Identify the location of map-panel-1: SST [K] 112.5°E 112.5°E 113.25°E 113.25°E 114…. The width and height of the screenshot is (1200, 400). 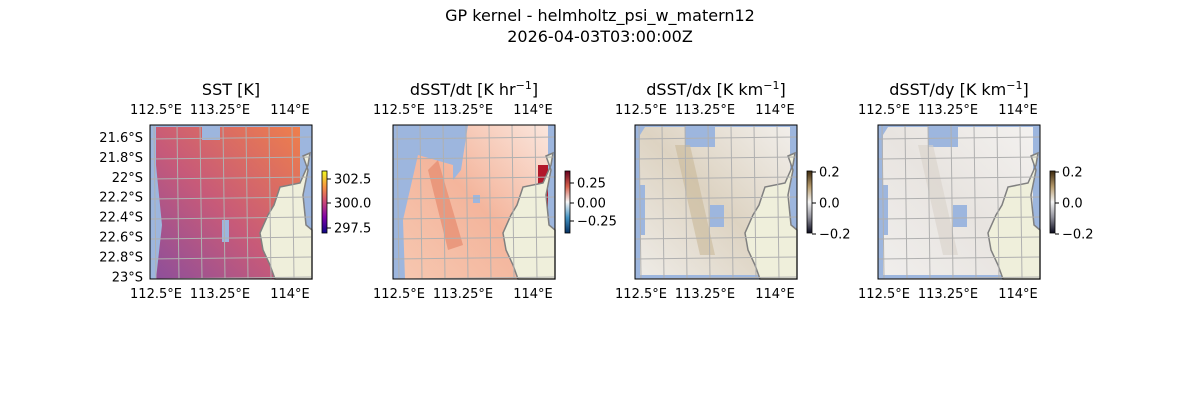
(235, 191).